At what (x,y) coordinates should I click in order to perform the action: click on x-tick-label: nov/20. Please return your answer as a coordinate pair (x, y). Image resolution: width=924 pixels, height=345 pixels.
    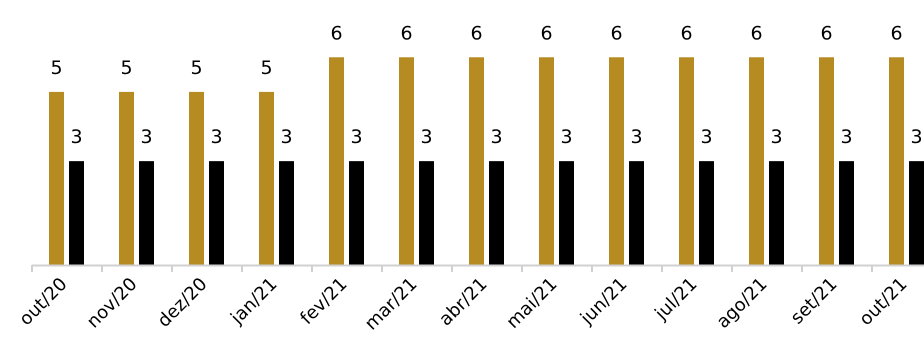
    Looking at the image, I should click on (112, 303).